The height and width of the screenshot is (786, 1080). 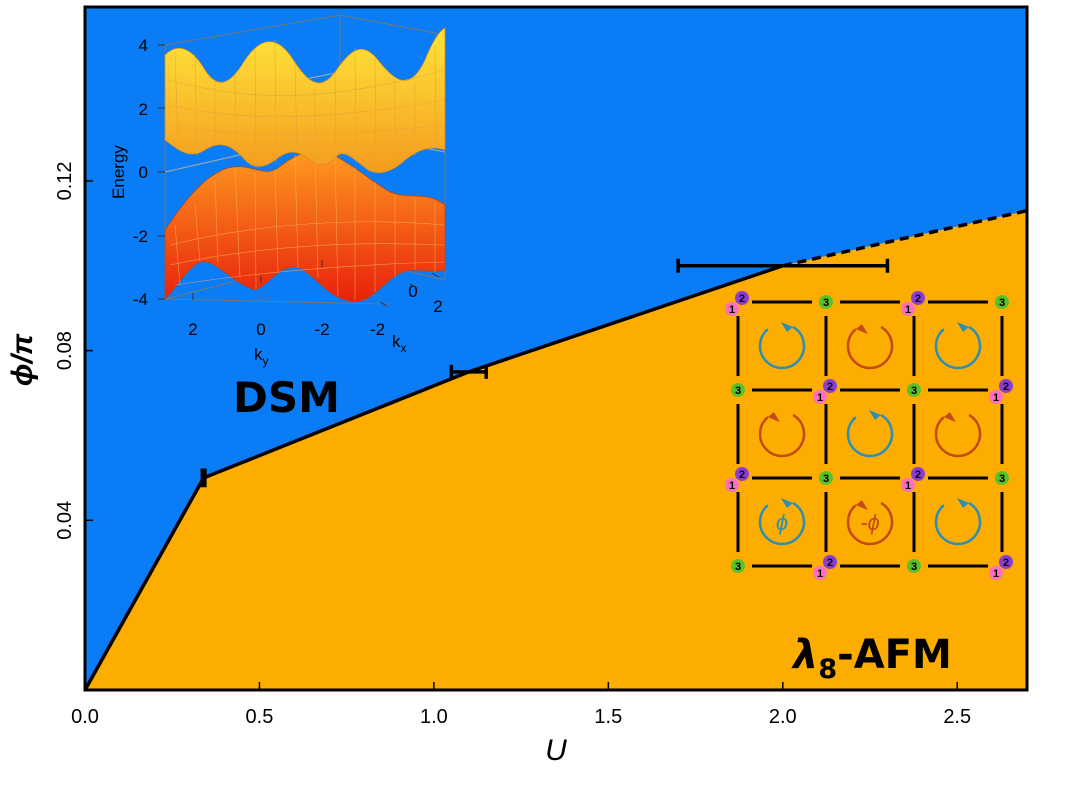 I want to click on energy-tick-2: 2, so click(x=143, y=109).